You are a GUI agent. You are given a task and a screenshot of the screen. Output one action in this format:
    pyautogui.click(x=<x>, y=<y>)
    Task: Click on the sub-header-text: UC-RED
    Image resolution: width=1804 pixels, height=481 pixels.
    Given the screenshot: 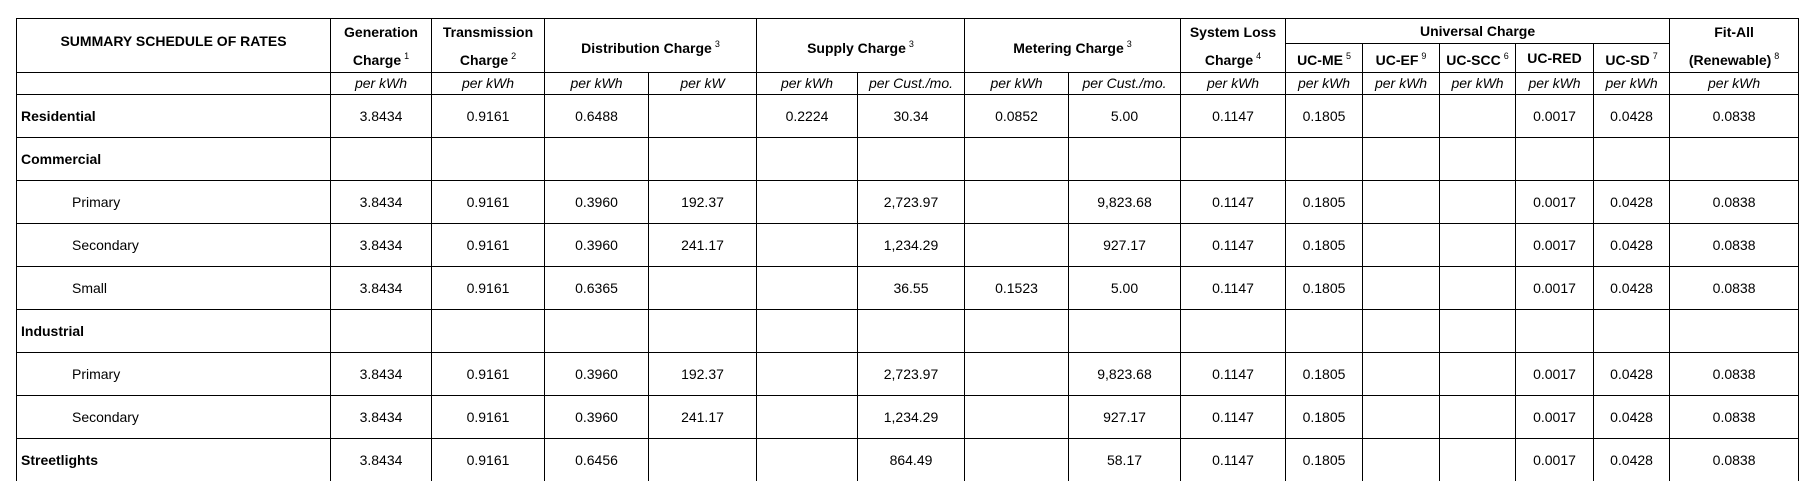 What is the action you would take?
    pyautogui.click(x=1554, y=58)
    